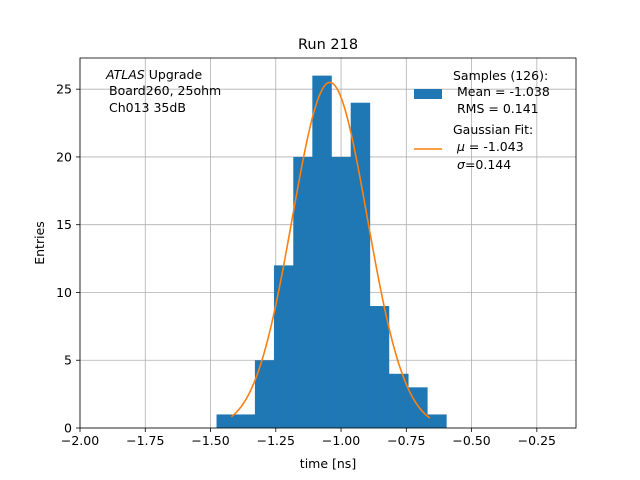  I want to click on legend-fit-sigma-symbol: σ, so click(461, 164).